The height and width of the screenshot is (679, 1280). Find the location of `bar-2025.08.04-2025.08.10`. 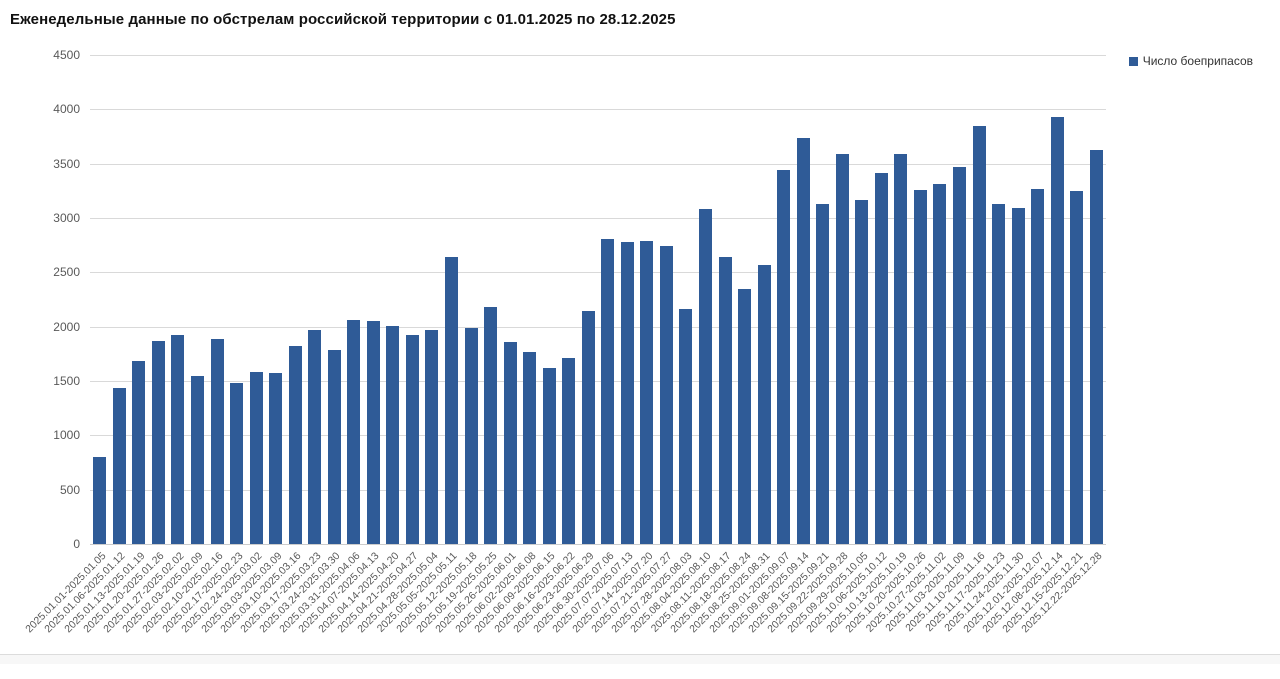

bar-2025.08.04-2025.08.10 is located at coordinates (705, 376).